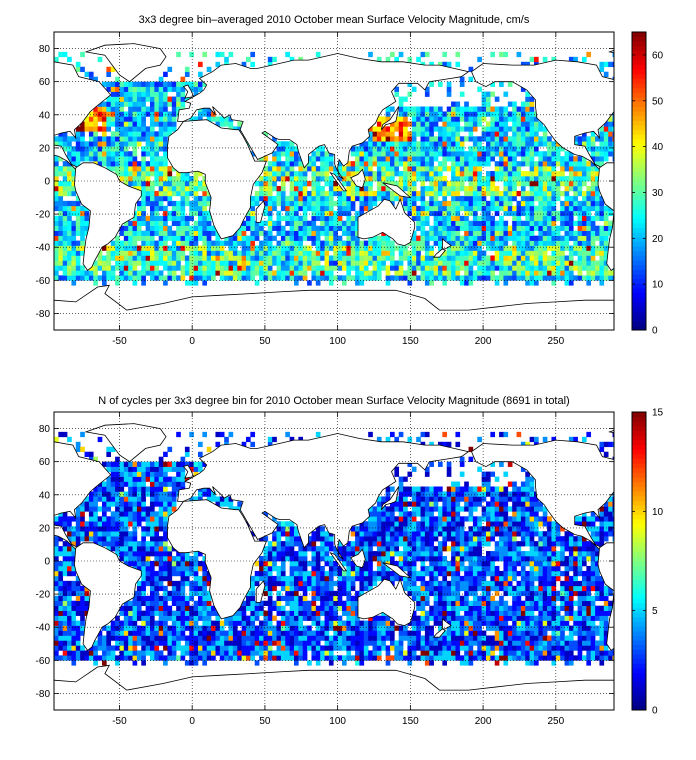 The image size is (696, 760). Describe the element at coordinates (639, 249) in the screenshot. I see `colorbar-step` at that location.